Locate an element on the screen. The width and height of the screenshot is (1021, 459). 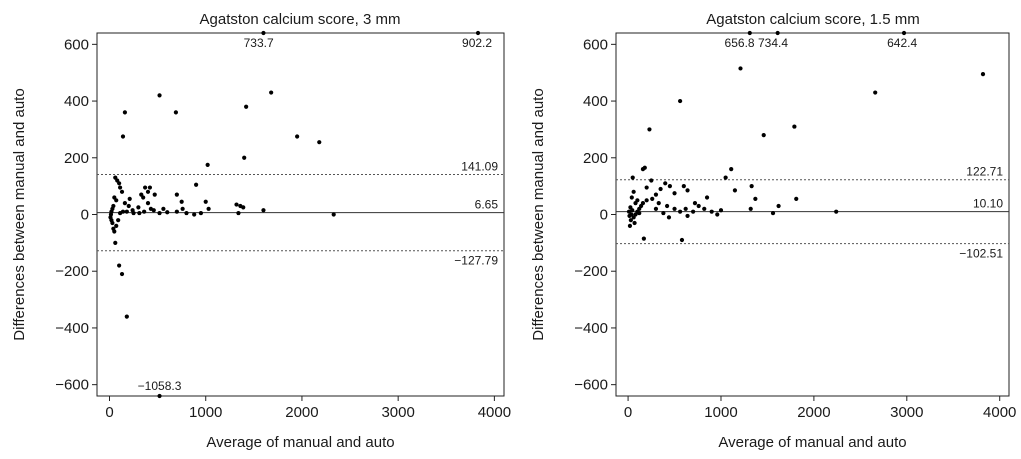
x-tick-label: 4000 is located at coordinates (999, 412).